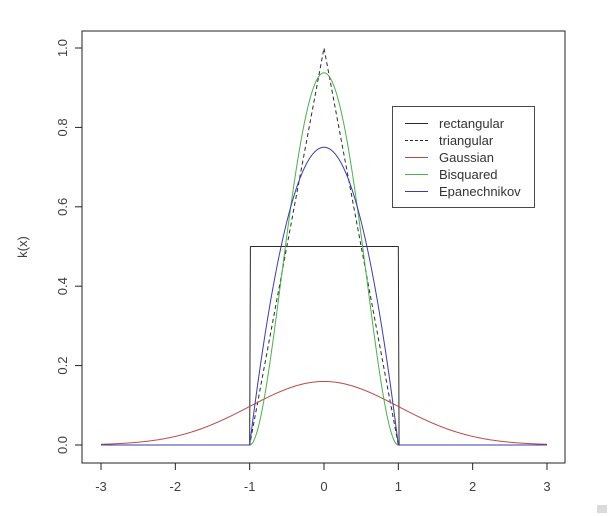 The height and width of the screenshot is (516, 609). What do you see at coordinates (480, 191) in the screenshot?
I see `legend-label-epanechnikov: Epanechnikov` at bounding box center [480, 191].